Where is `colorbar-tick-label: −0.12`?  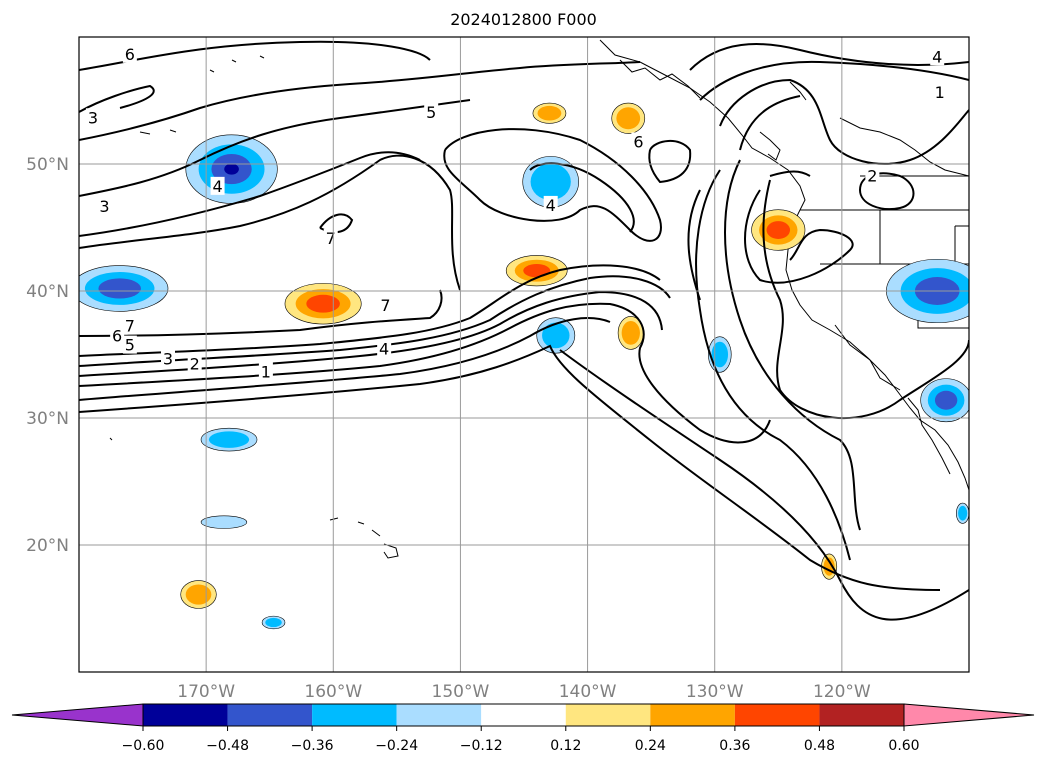 colorbar-tick-label: −0.12 is located at coordinates (481, 746).